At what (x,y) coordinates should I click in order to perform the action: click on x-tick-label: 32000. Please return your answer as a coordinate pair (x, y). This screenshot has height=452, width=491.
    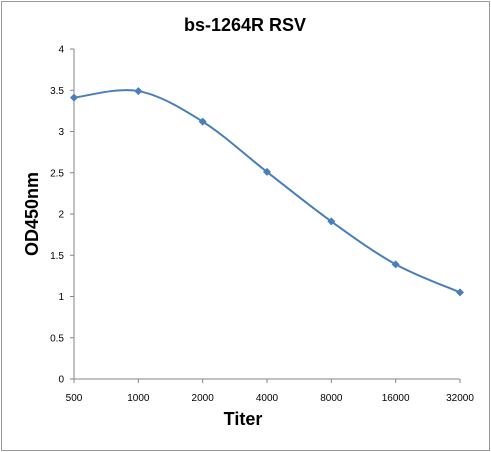
    Looking at the image, I should click on (460, 398).